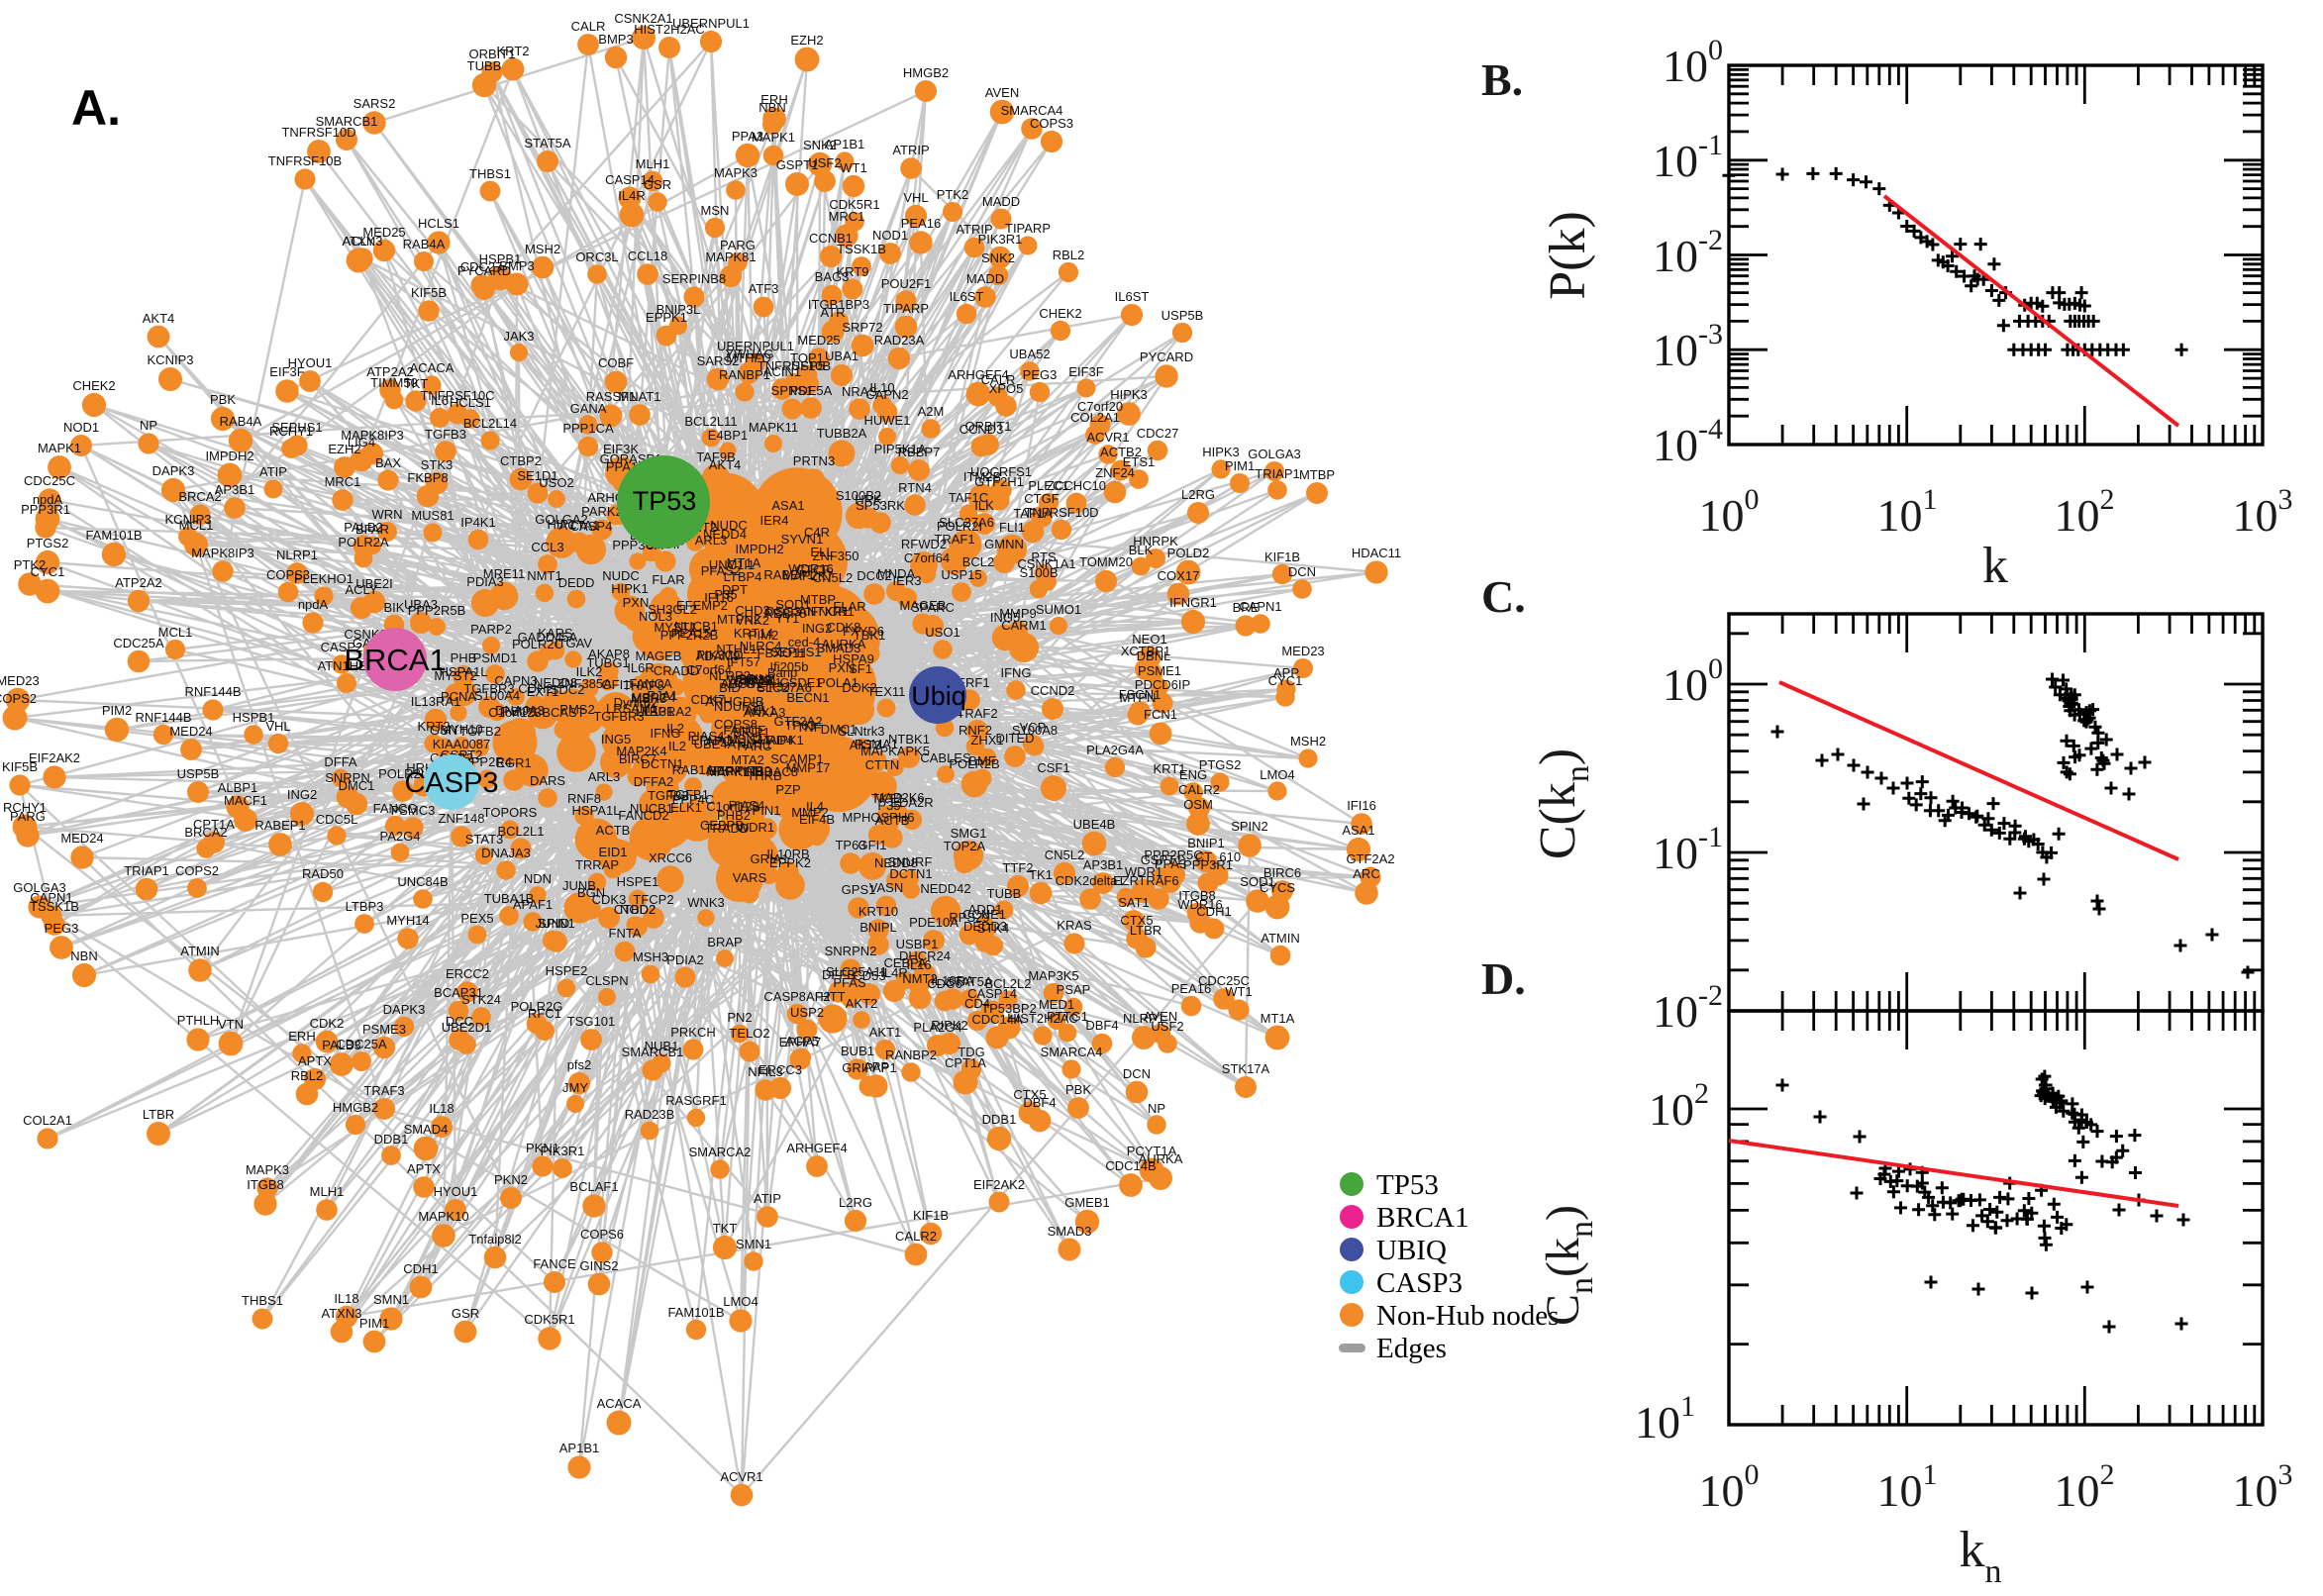  What do you see at coordinates (1502, 79) in the screenshot?
I see `svg-text: B.` at bounding box center [1502, 79].